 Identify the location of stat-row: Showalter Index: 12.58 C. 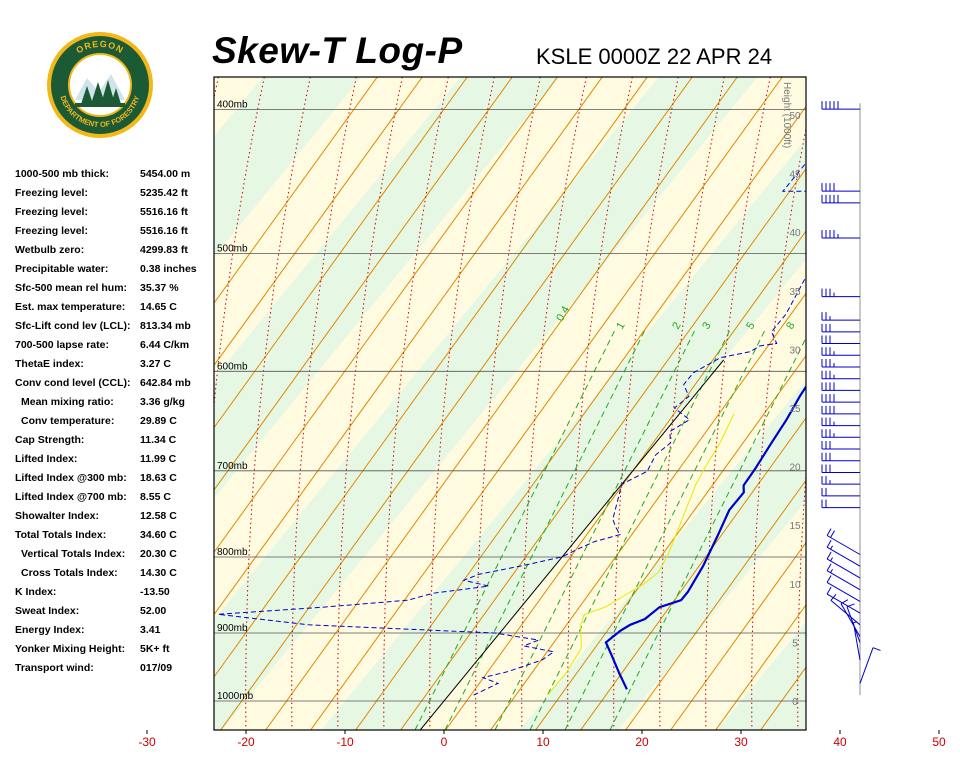
(115, 519).